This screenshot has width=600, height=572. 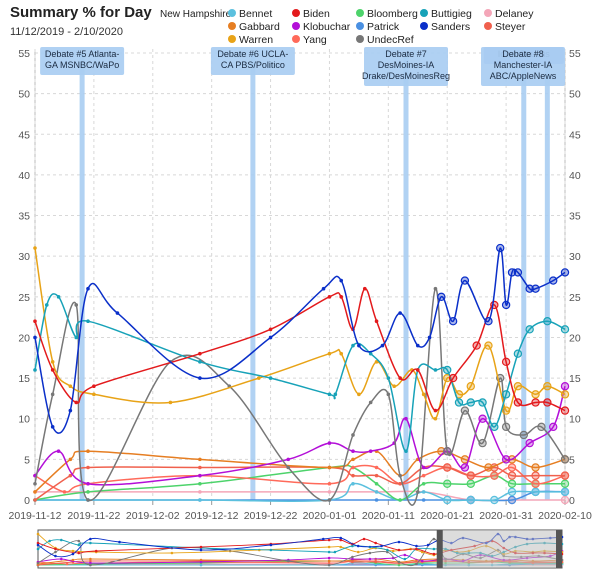 What do you see at coordinates (81, 12) in the screenshot?
I see `chart-title: Summary % for Day` at bounding box center [81, 12].